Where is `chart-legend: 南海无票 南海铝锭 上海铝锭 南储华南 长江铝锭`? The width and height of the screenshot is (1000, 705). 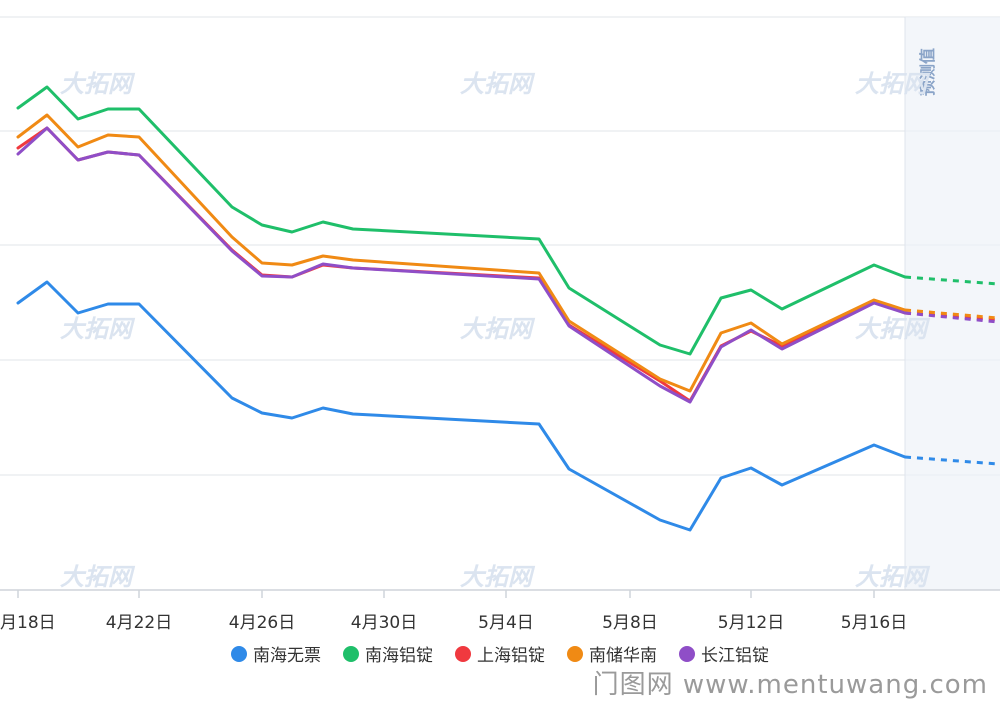 chart-legend: 南海无票 南海铝锭 上海铝锭 南储华南 长江铝锭 is located at coordinates (500, 653).